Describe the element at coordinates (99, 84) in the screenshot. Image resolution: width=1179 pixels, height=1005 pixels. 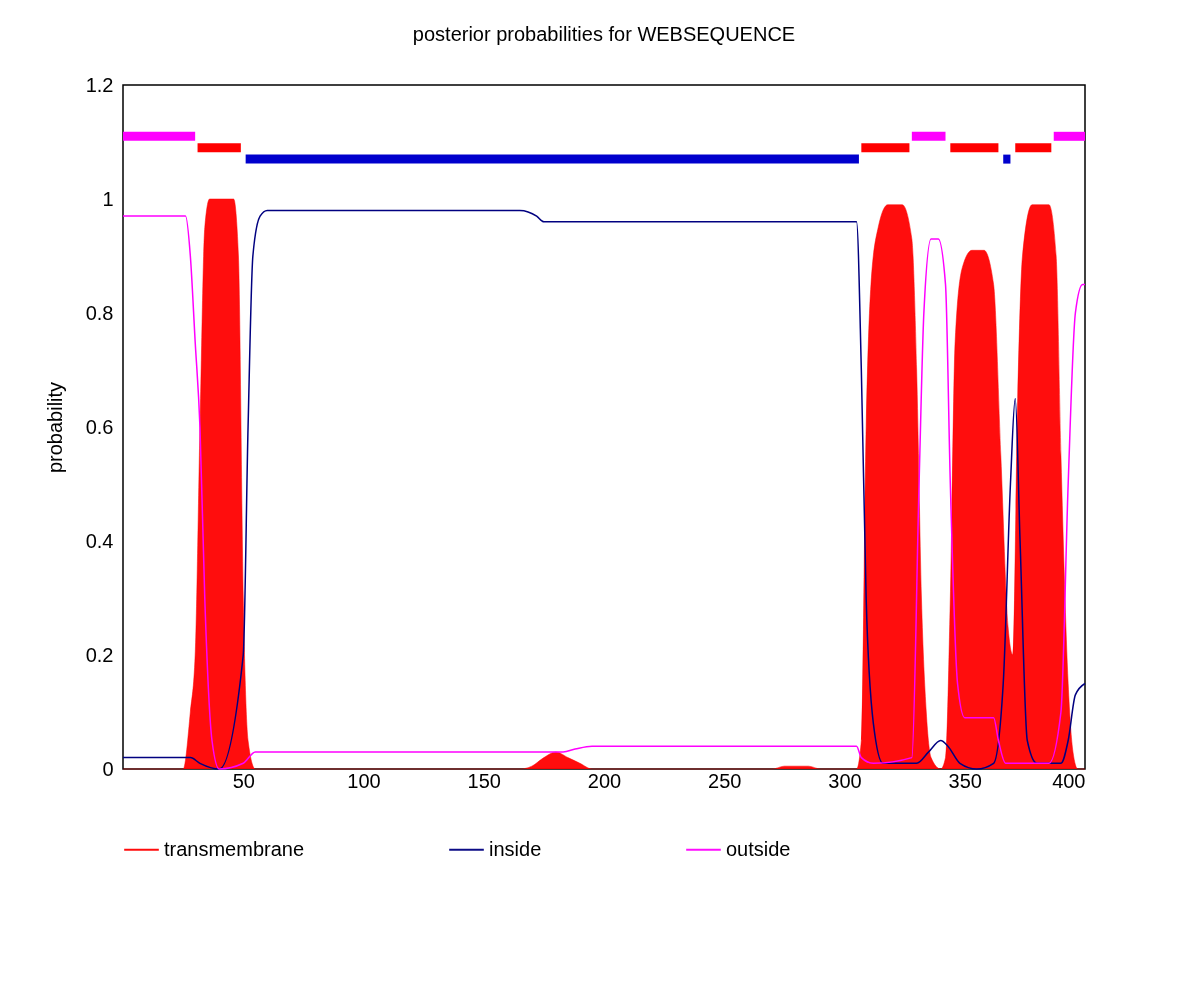
I see `y-tick-label: 1.2` at that location.